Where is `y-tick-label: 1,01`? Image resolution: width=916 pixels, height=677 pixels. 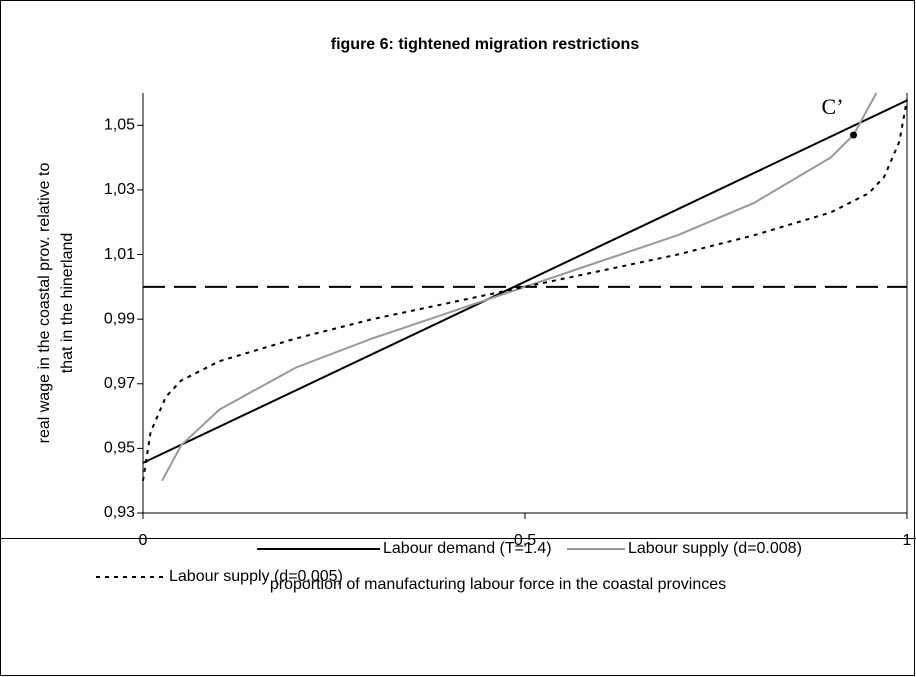
y-tick-label: 1,01 is located at coordinates (119, 254).